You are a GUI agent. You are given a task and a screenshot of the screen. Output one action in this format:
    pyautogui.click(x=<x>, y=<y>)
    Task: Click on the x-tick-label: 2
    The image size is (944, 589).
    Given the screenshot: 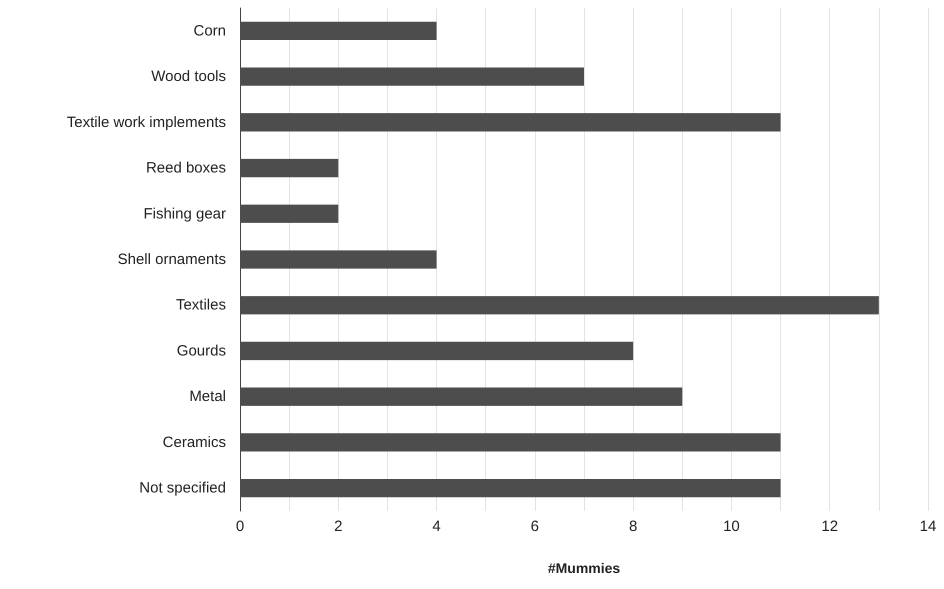 What is the action you would take?
    pyautogui.click(x=338, y=526)
    